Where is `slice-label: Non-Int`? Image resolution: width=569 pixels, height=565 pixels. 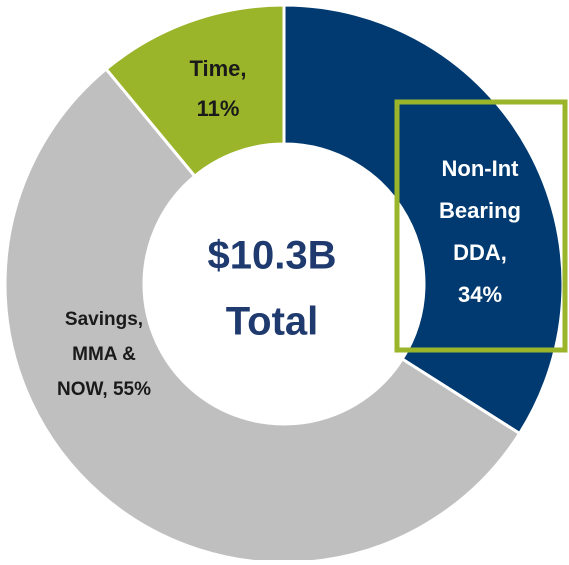 slice-label: Non-Int is located at coordinates (481, 168).